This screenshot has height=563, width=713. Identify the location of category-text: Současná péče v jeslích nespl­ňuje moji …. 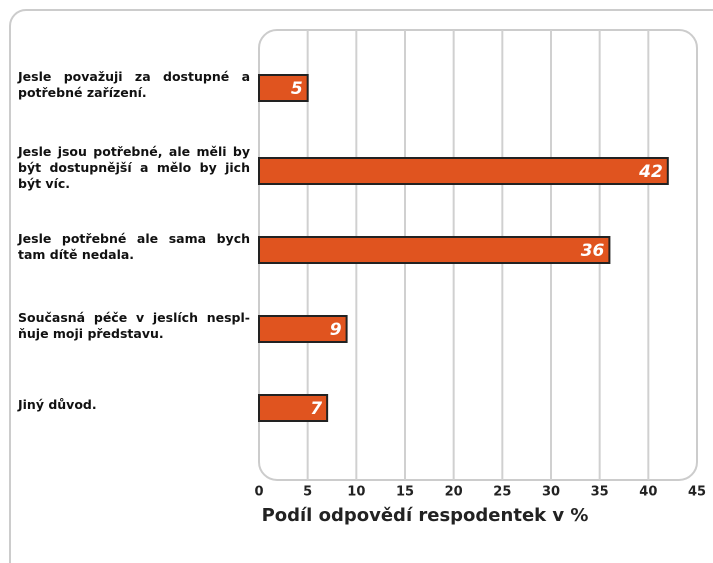
(134, 325).